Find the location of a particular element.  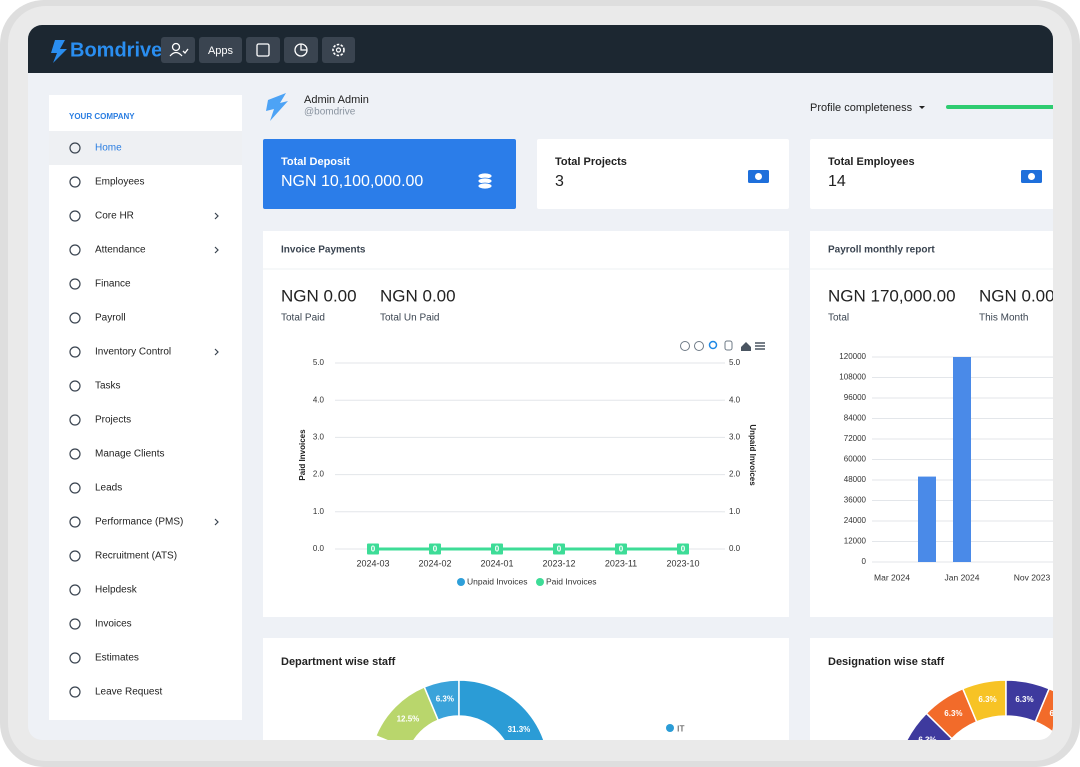

department-chart: 12.5% 6.3% 31.3% IT is located at coordinates (529, 709).